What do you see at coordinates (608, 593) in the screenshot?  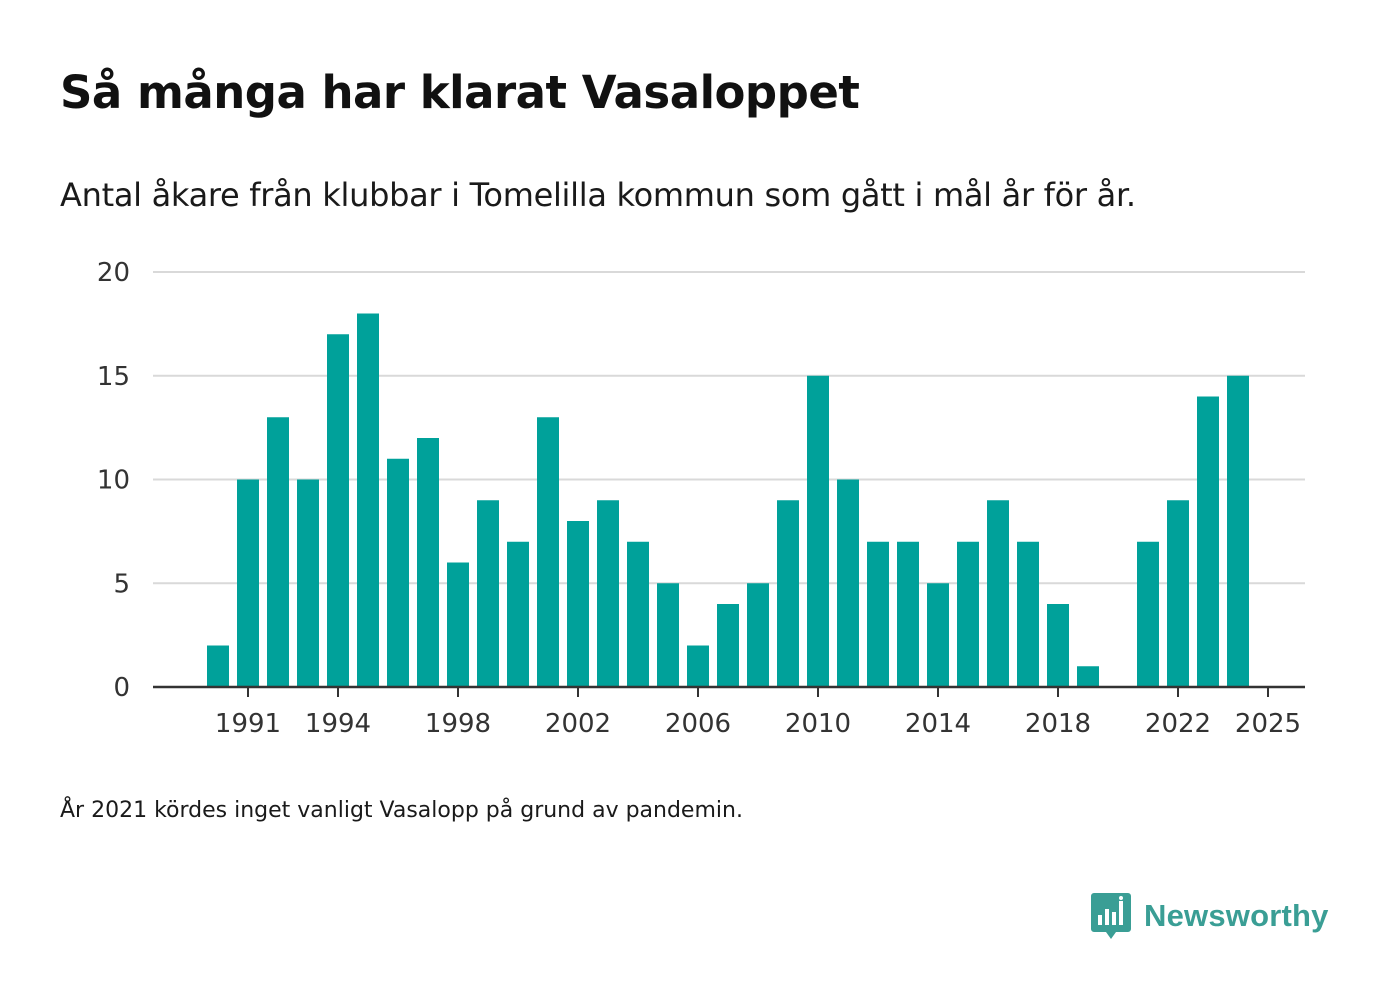 I see `bar-2003` at bounding box center [608, 593].